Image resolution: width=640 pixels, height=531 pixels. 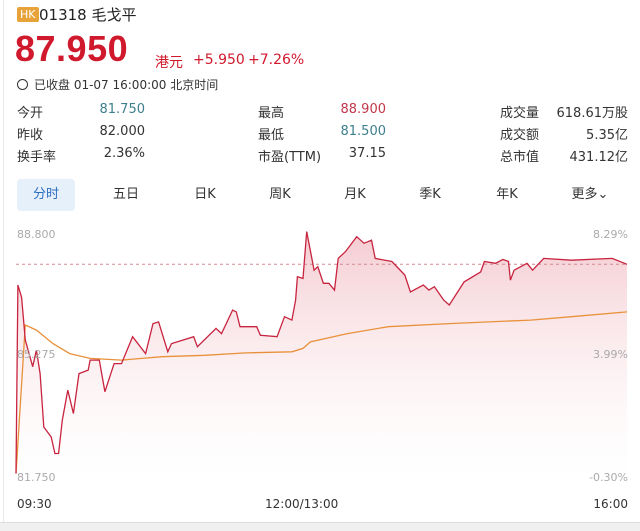 I want to click on tab-5: 季K, so click(x=430, y=194).